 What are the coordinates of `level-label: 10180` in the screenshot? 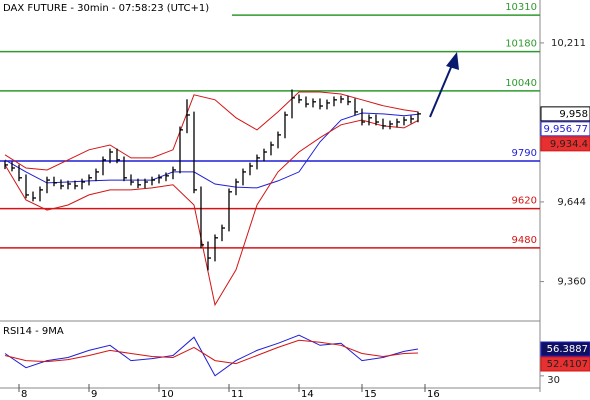 It's located at (521, 44).